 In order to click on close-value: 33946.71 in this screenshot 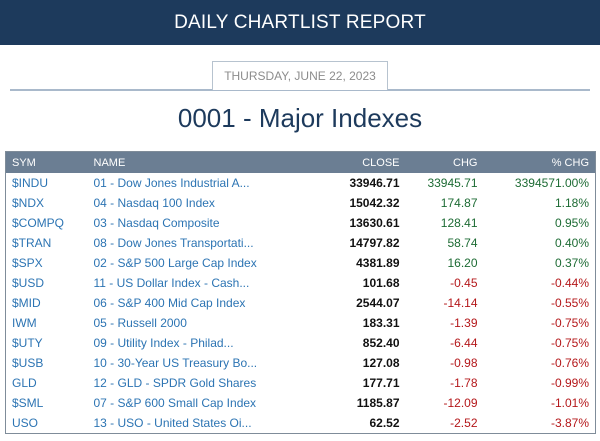, I will do `click(374, 183)`.